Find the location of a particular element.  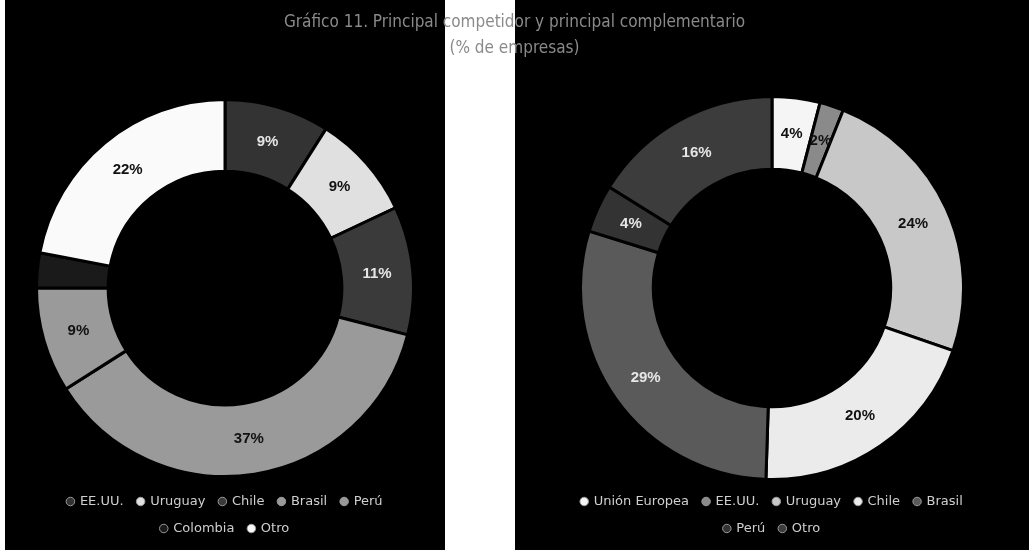

data-label: 29% is located at coordinates (645, 377).